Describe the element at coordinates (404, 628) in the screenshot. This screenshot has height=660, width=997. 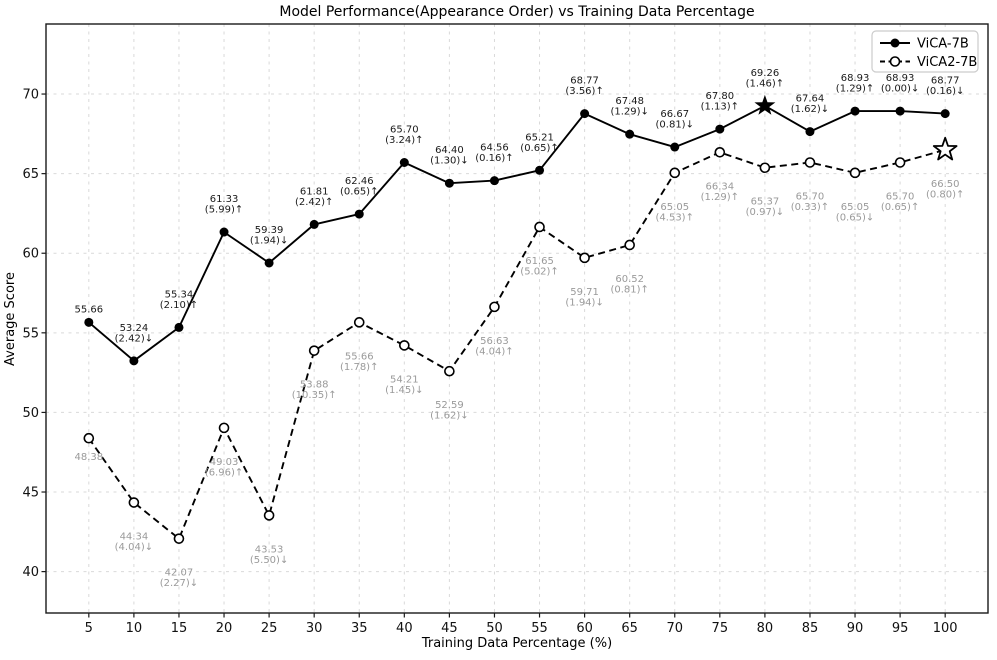
I see `x-tick-label: 40` at that location.